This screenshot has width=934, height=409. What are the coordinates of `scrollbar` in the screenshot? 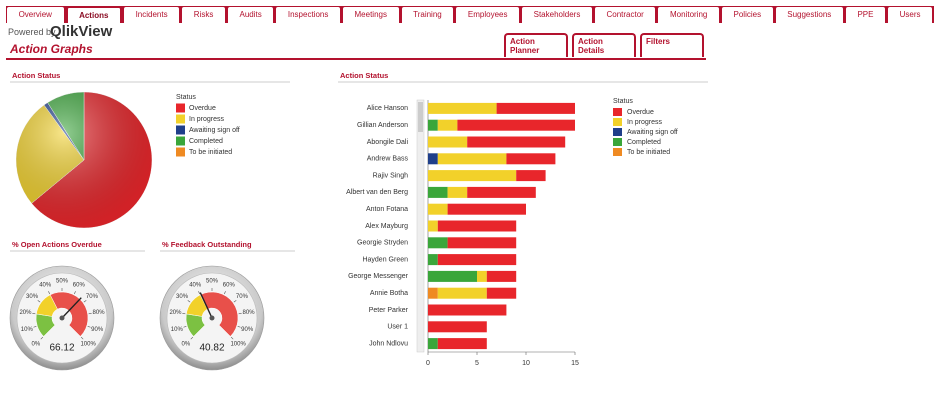 It's located at (420, 226).